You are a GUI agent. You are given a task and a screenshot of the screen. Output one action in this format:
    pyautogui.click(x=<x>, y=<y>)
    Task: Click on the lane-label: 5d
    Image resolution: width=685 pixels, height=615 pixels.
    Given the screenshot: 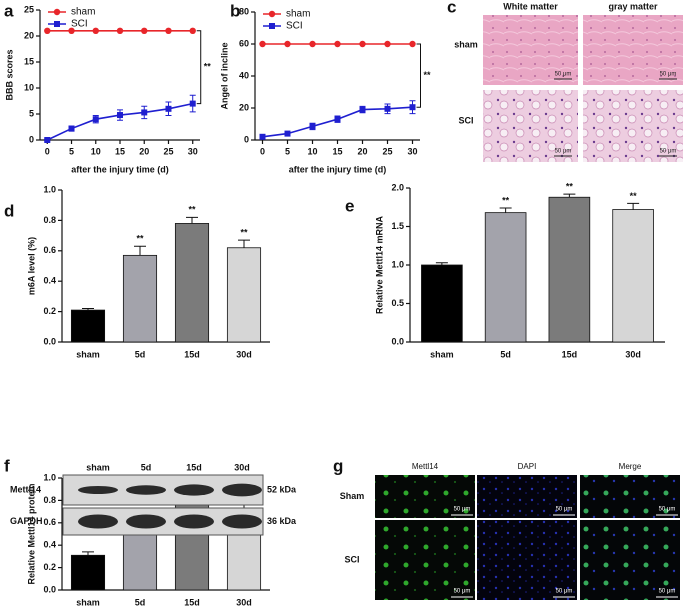 What is the action you would take?
    pyautogui.click(x=146, y=467)
    